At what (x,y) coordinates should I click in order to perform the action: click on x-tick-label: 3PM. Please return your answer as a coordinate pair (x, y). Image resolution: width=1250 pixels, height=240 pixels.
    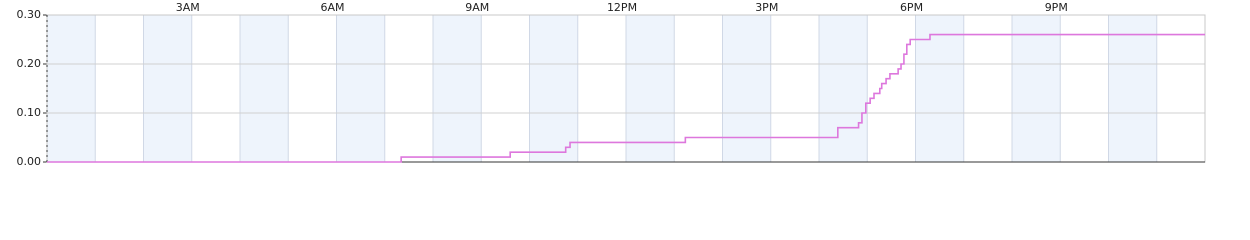
    Looking at the image, I should click on (766, 7).